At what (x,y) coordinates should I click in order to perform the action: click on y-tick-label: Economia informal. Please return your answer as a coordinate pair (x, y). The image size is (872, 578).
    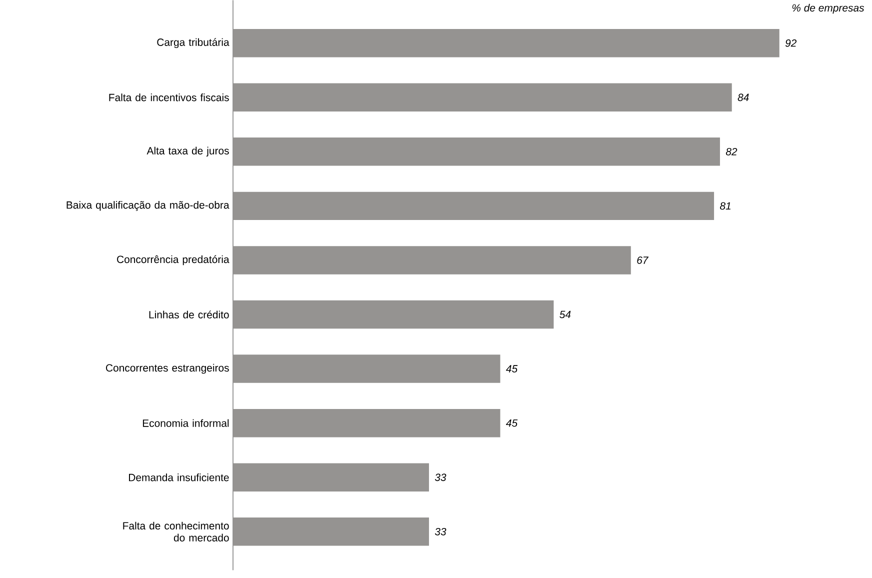
    Looking at the image, I should click on (185, 423).